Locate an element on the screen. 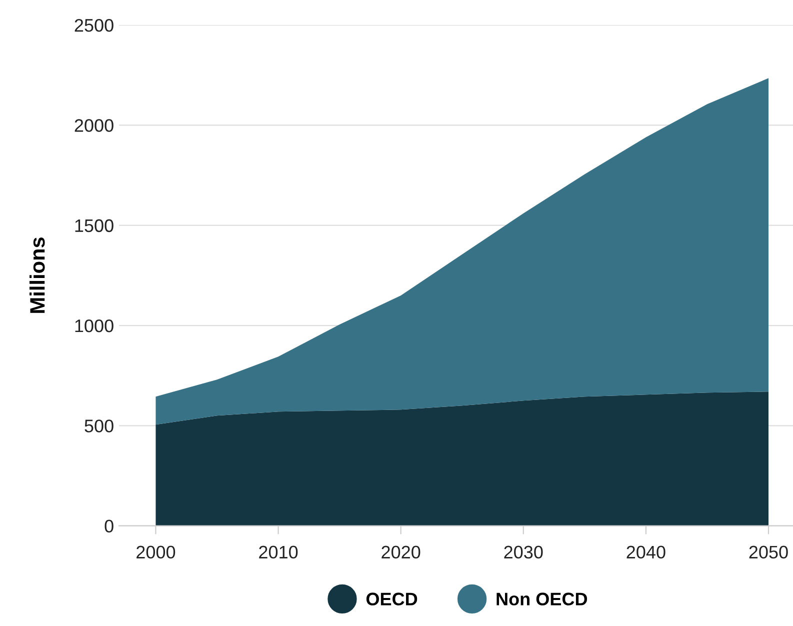  legend-label: Non OECD is located at coordinates (542, 599).